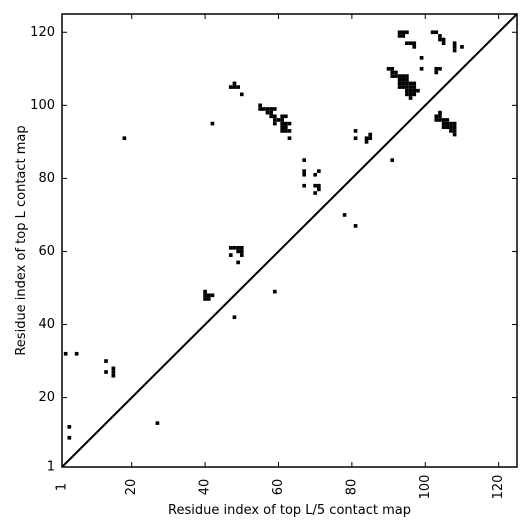 The image size is (531, 531). I want to click on y-tick-label: 1, so click(51, 467).